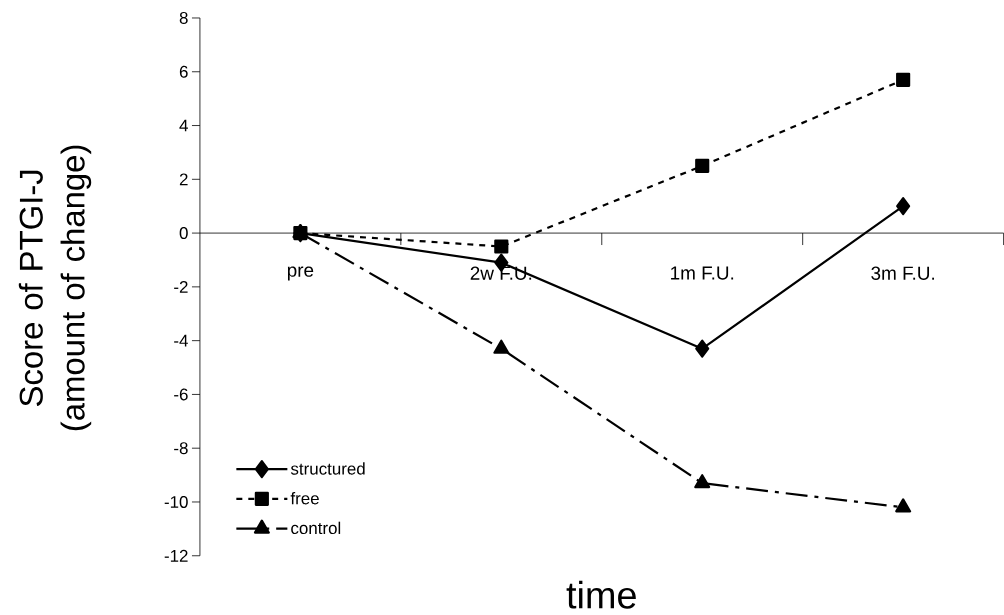 The height and width of the screenshot is (615, 1004). What do you see at coordinates (181, 448) in the screenshot?
I see `y-tick-label: -8` at bounding box center [181, 448].